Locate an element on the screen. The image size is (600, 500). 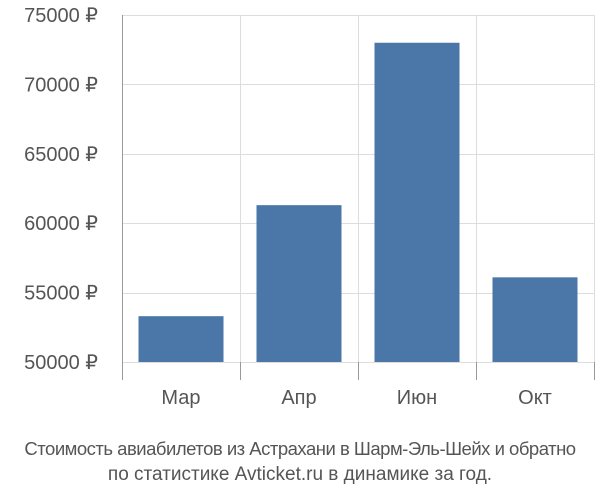
bar-Апр is located at coordinates (299, 283).